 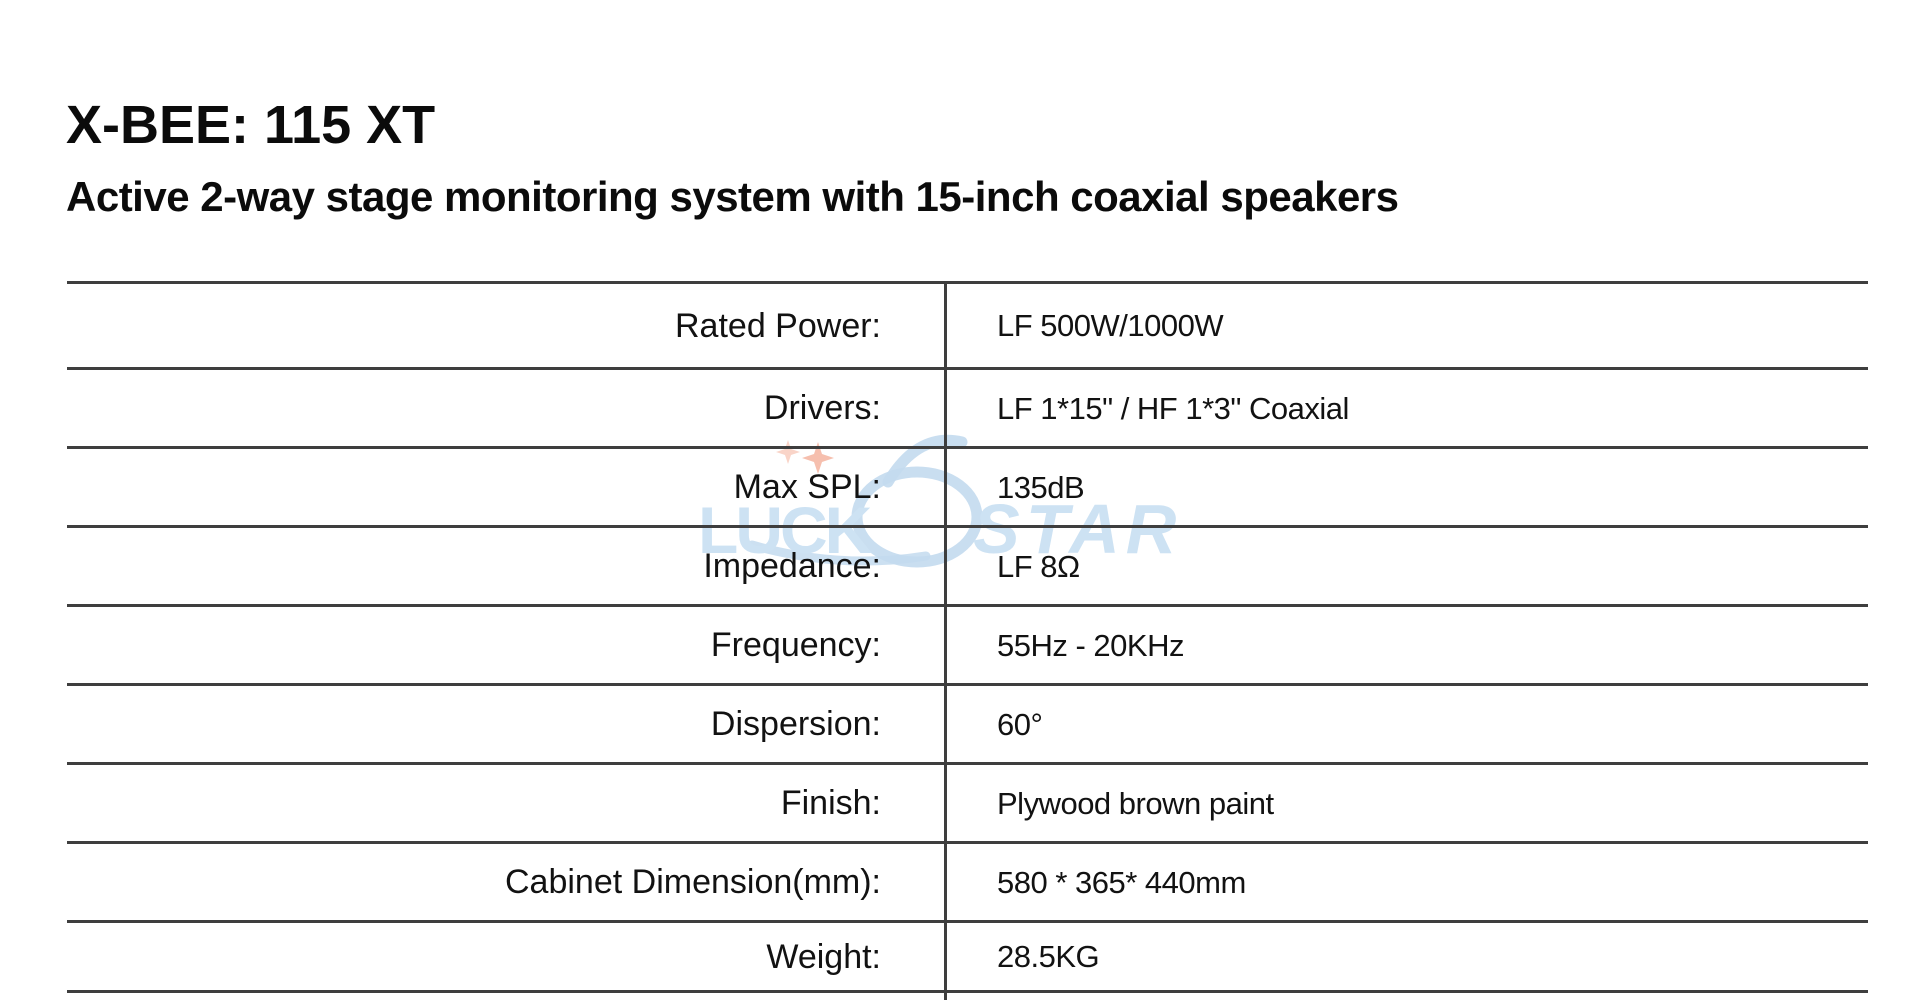 What do you see at coordinates (967, 406) in the screenshot?
I see `spec-row: Drivers: LF 1*15" / HF 1*3" Coaxial` at bounding box center [967, 406].